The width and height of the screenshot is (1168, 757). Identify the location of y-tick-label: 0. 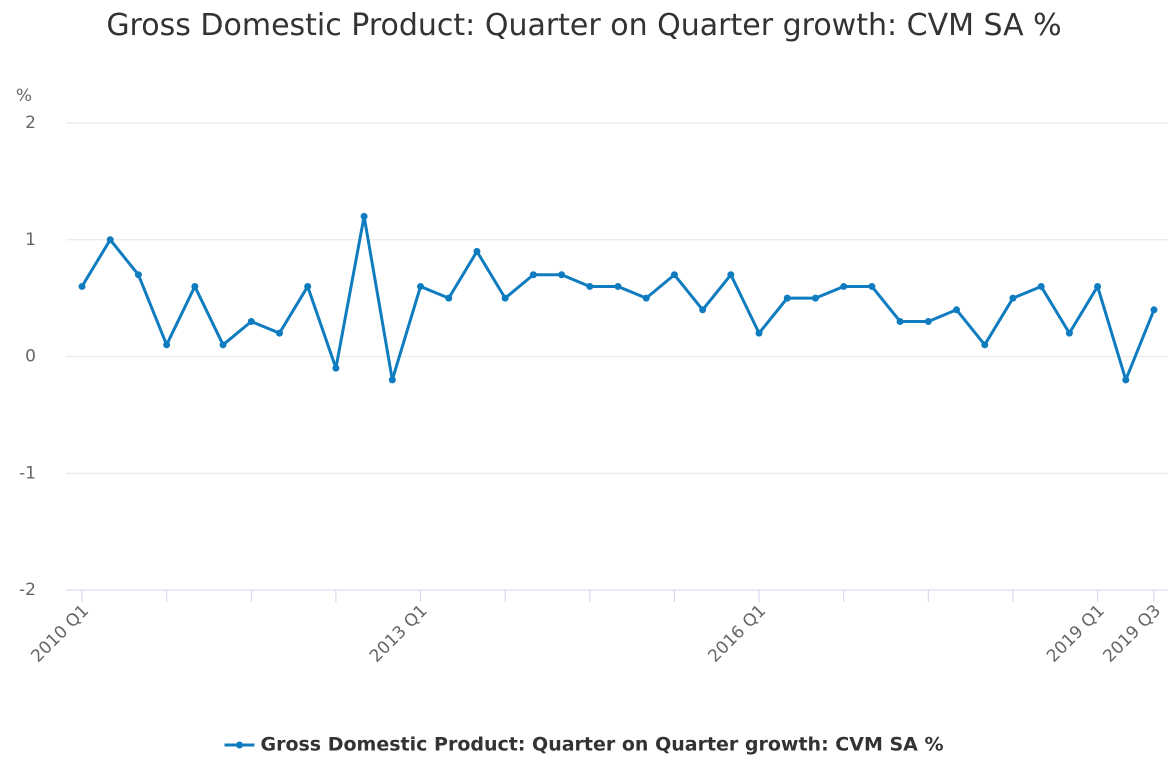
(30, 357).